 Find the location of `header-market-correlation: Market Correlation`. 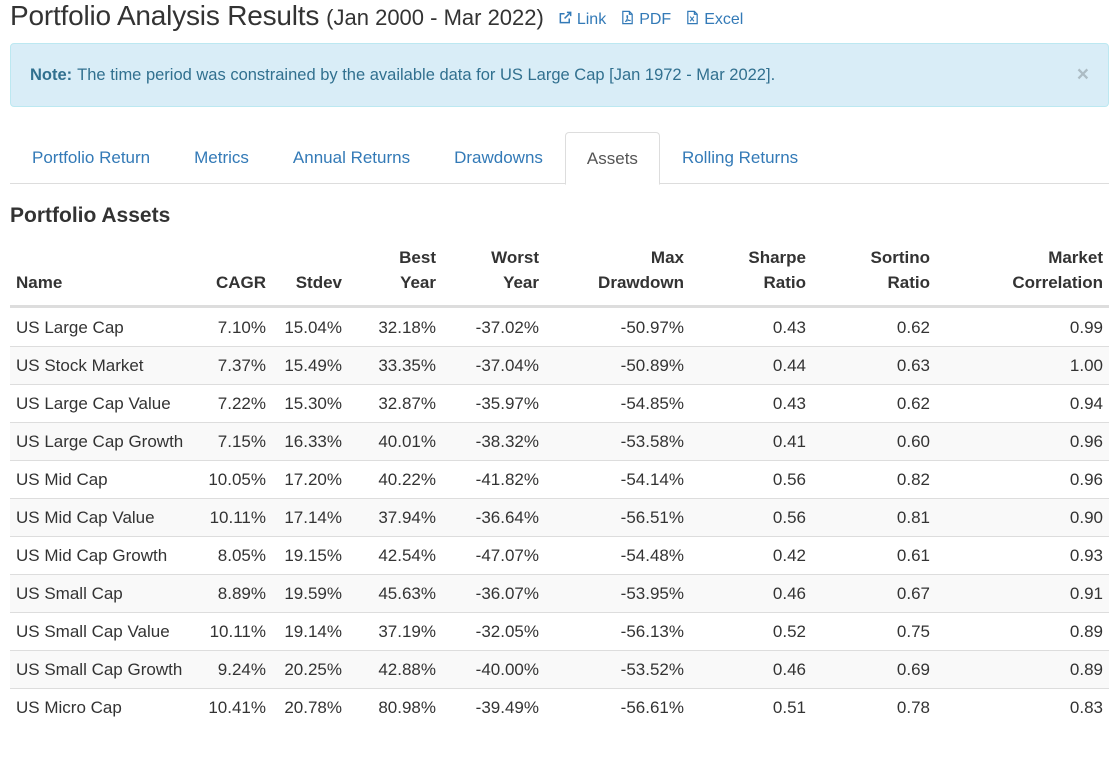

header-market-correlation: Market Correlation is located at coordinates (1022, 276).